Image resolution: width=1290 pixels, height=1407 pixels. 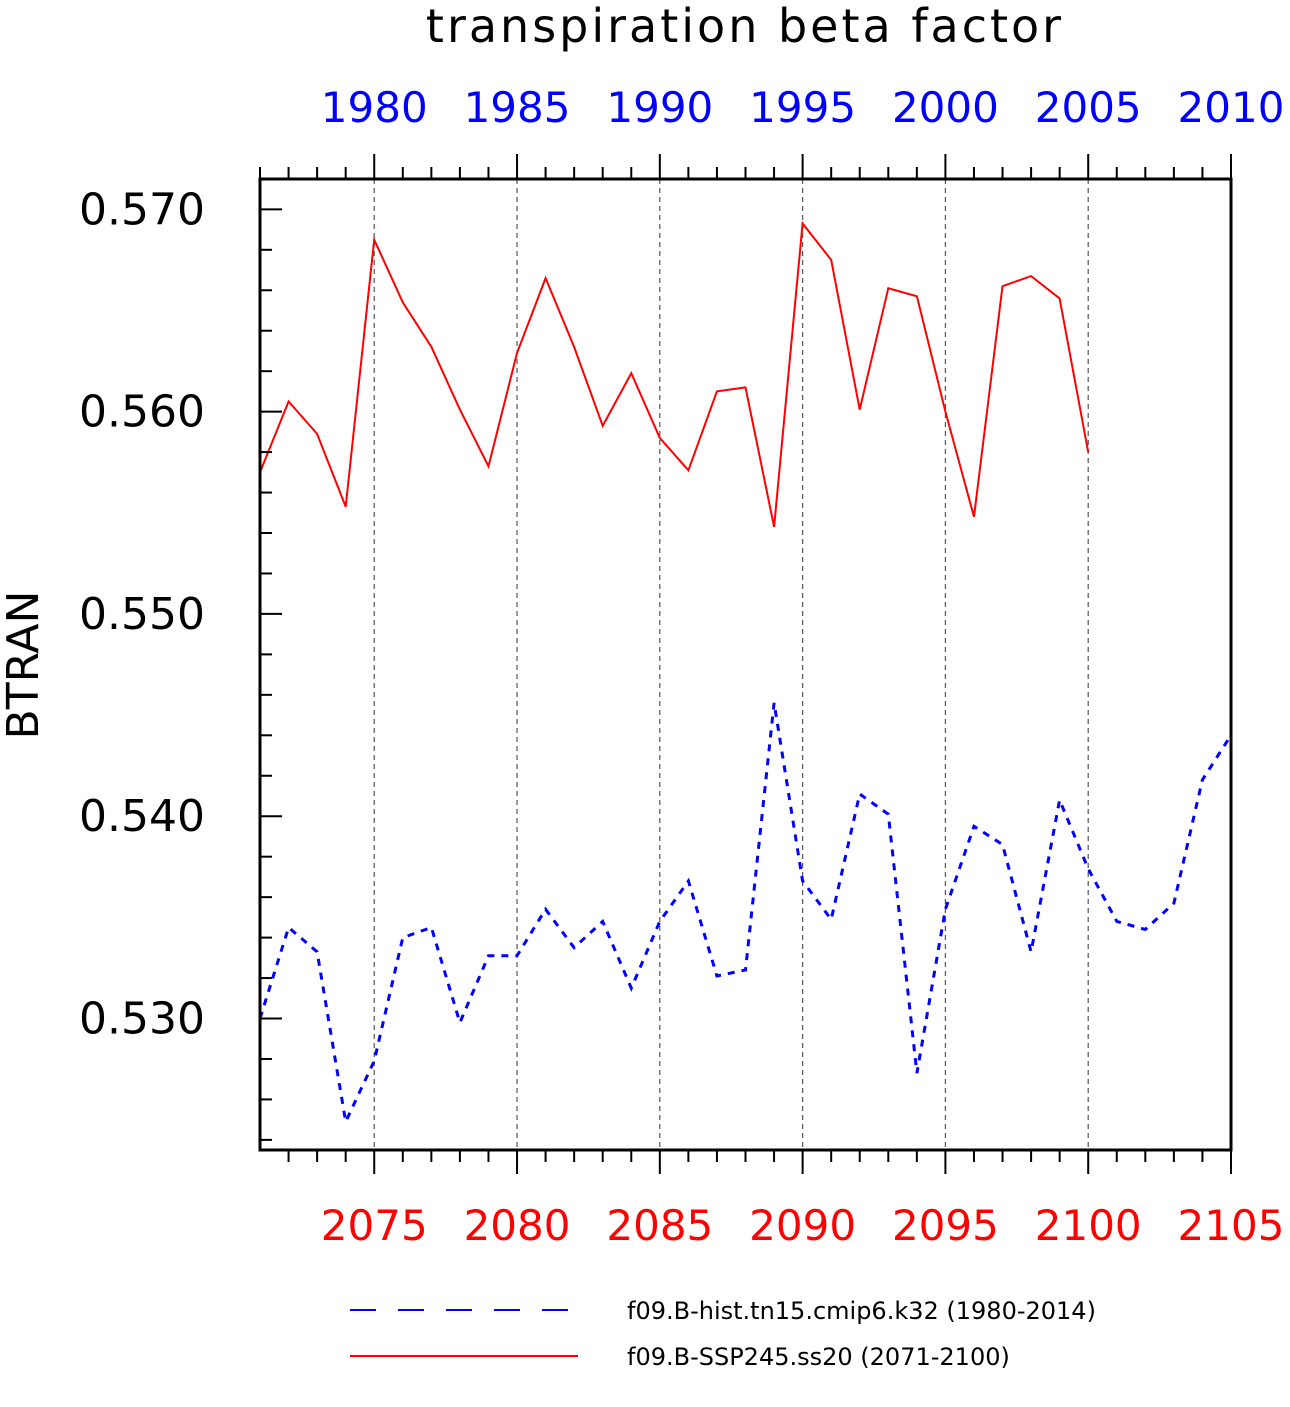 What do you see at coordinates (374, 1225) in the screenshot?
I see `bottom-tick-label: 2075` at bounding box center [374, 1225].